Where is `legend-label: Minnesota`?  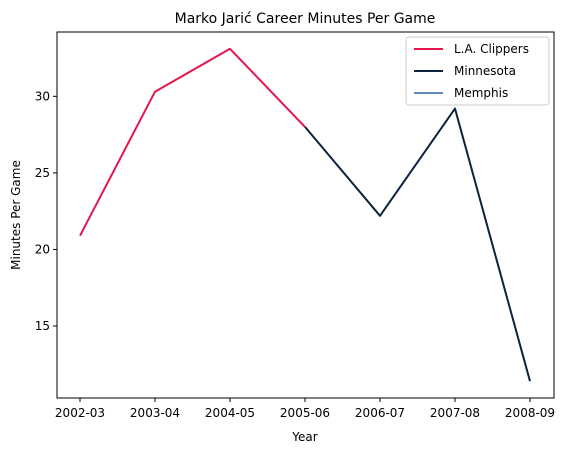 legend-label: Minnesota is located at coordinates (485, 71).